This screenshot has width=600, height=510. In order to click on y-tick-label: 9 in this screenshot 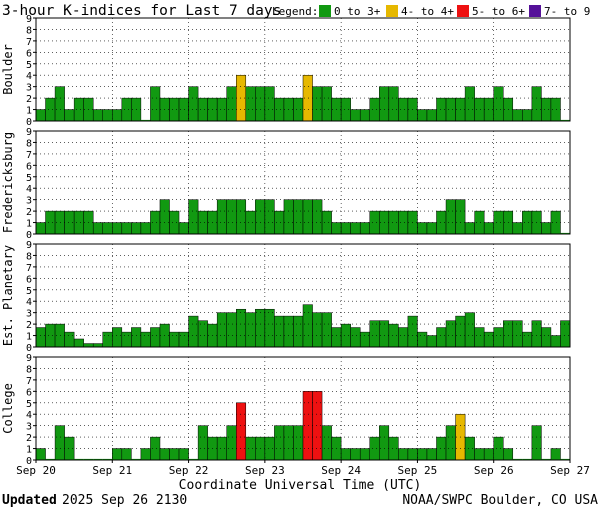, I will do `click(29, 358)`.